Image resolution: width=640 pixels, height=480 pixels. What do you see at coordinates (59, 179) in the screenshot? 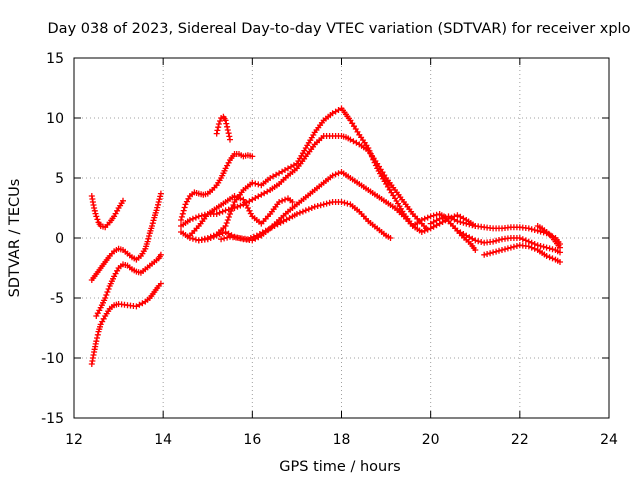
I see `y-tick-label: 5` at bounding box center [59, 179].